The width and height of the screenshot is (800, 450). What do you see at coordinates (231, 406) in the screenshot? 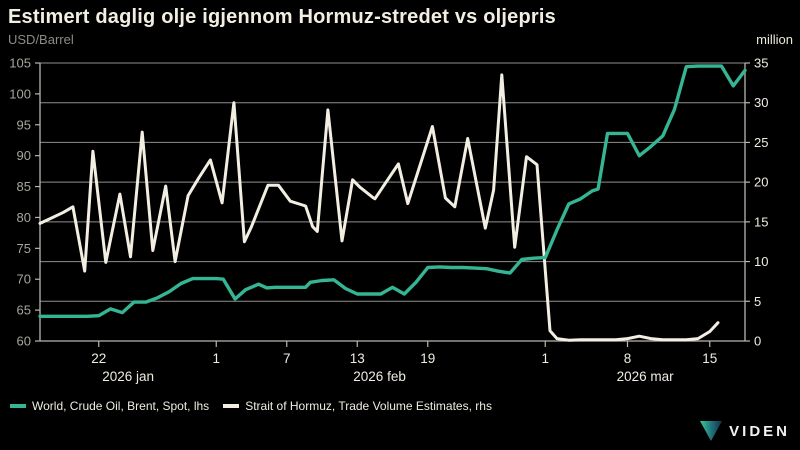
I see `hormuz-line-swatch-icon` at bounding box center [231, 406].